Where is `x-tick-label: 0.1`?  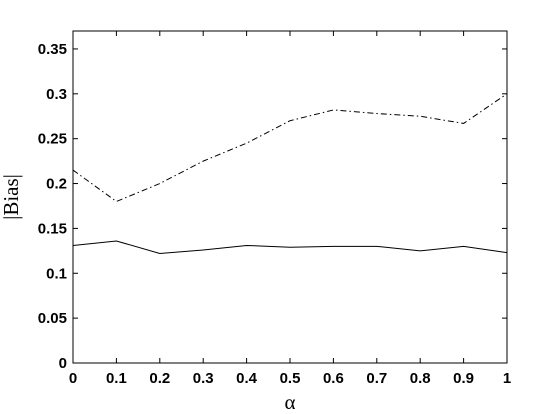
x-tick-label: 0.1 is located at coordinates (116, 378).